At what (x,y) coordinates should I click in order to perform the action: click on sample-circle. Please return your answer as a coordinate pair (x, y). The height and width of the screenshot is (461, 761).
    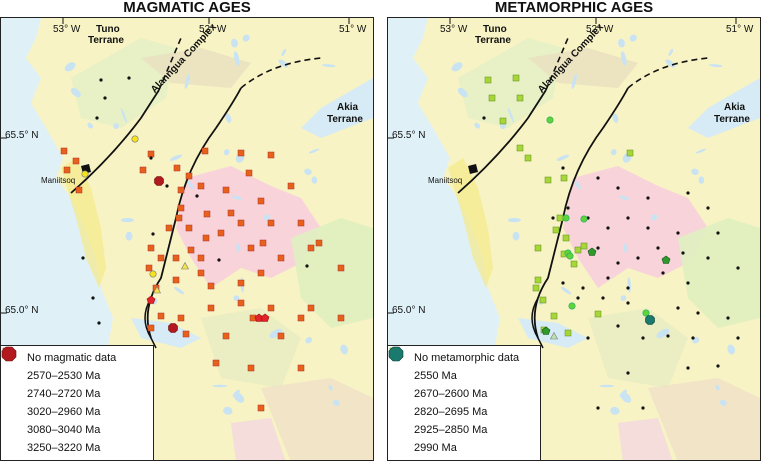
    Looking at the image, I should click on (570, 256).